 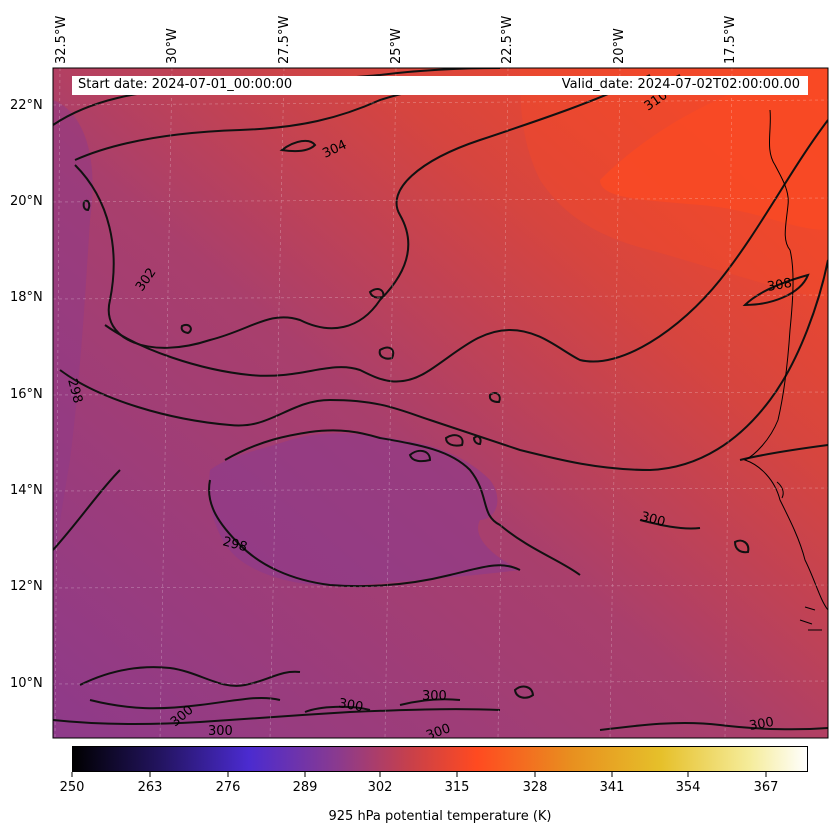 What do you see at coordinates (612, 787) in the screenshot?
I see `colorbar-tick-label: 341` at bounding box center [612, 787].